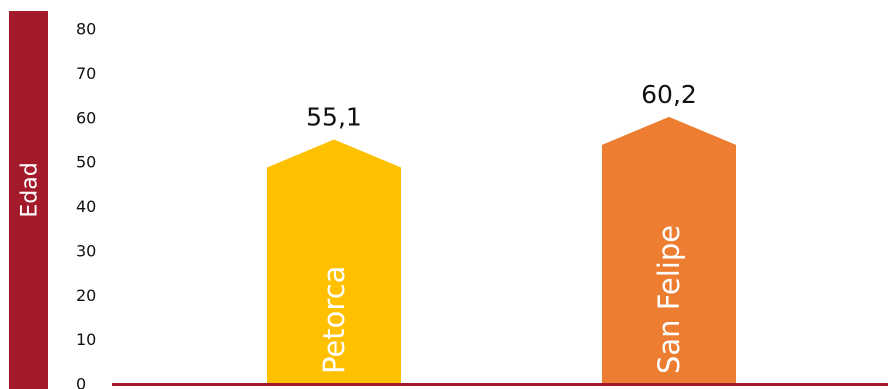 The height and width of the screenshot is (389, 888). I want to click on ylabel-band, so click(28, 200).